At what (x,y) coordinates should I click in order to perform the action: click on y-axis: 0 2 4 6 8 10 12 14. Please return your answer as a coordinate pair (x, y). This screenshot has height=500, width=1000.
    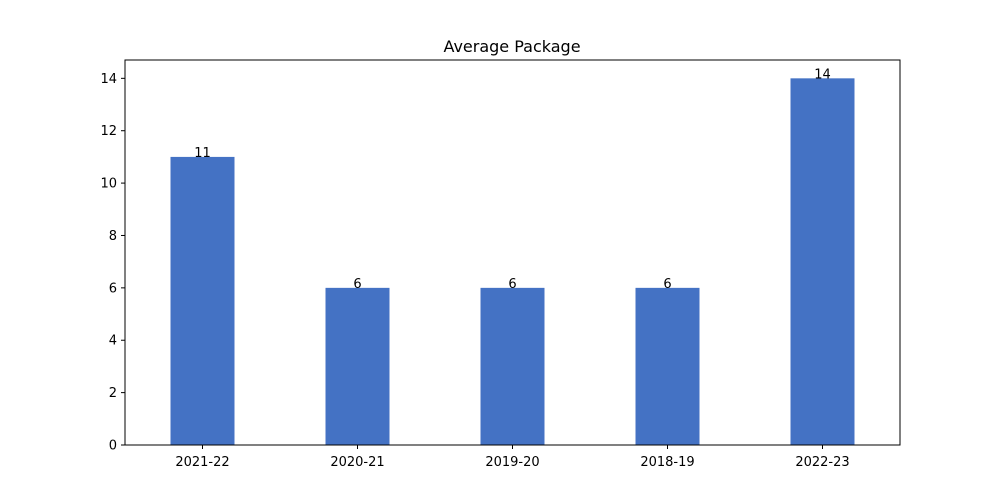
    Looking at the image, I should click on (112, 263).